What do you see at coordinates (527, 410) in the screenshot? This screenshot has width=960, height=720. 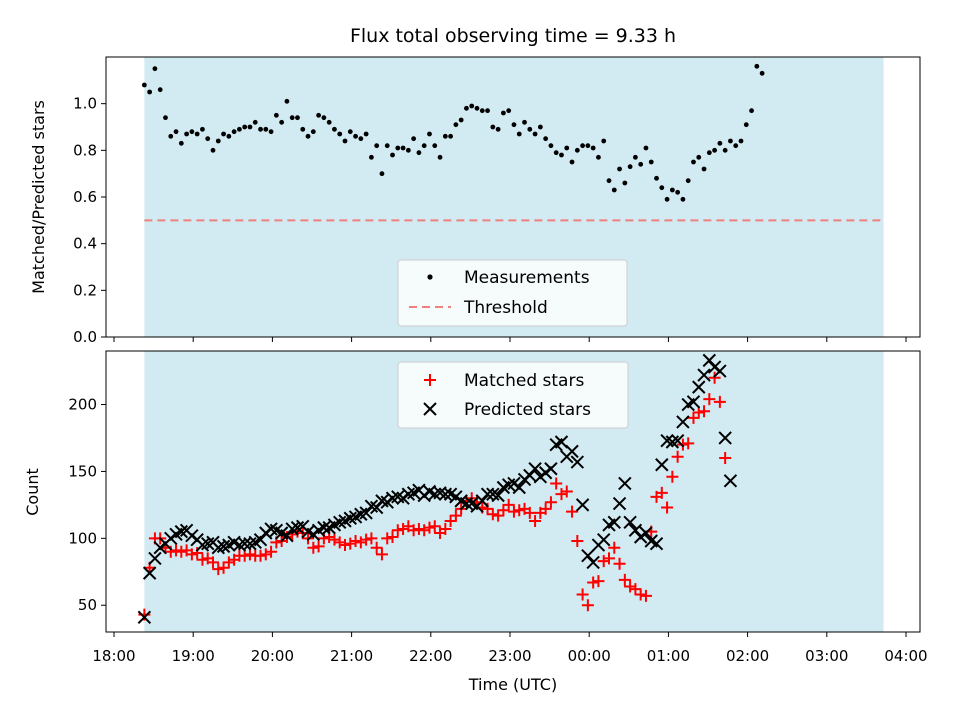 I see `legend-predicted-label: Predicted stars` at bounding box center [527, 410].